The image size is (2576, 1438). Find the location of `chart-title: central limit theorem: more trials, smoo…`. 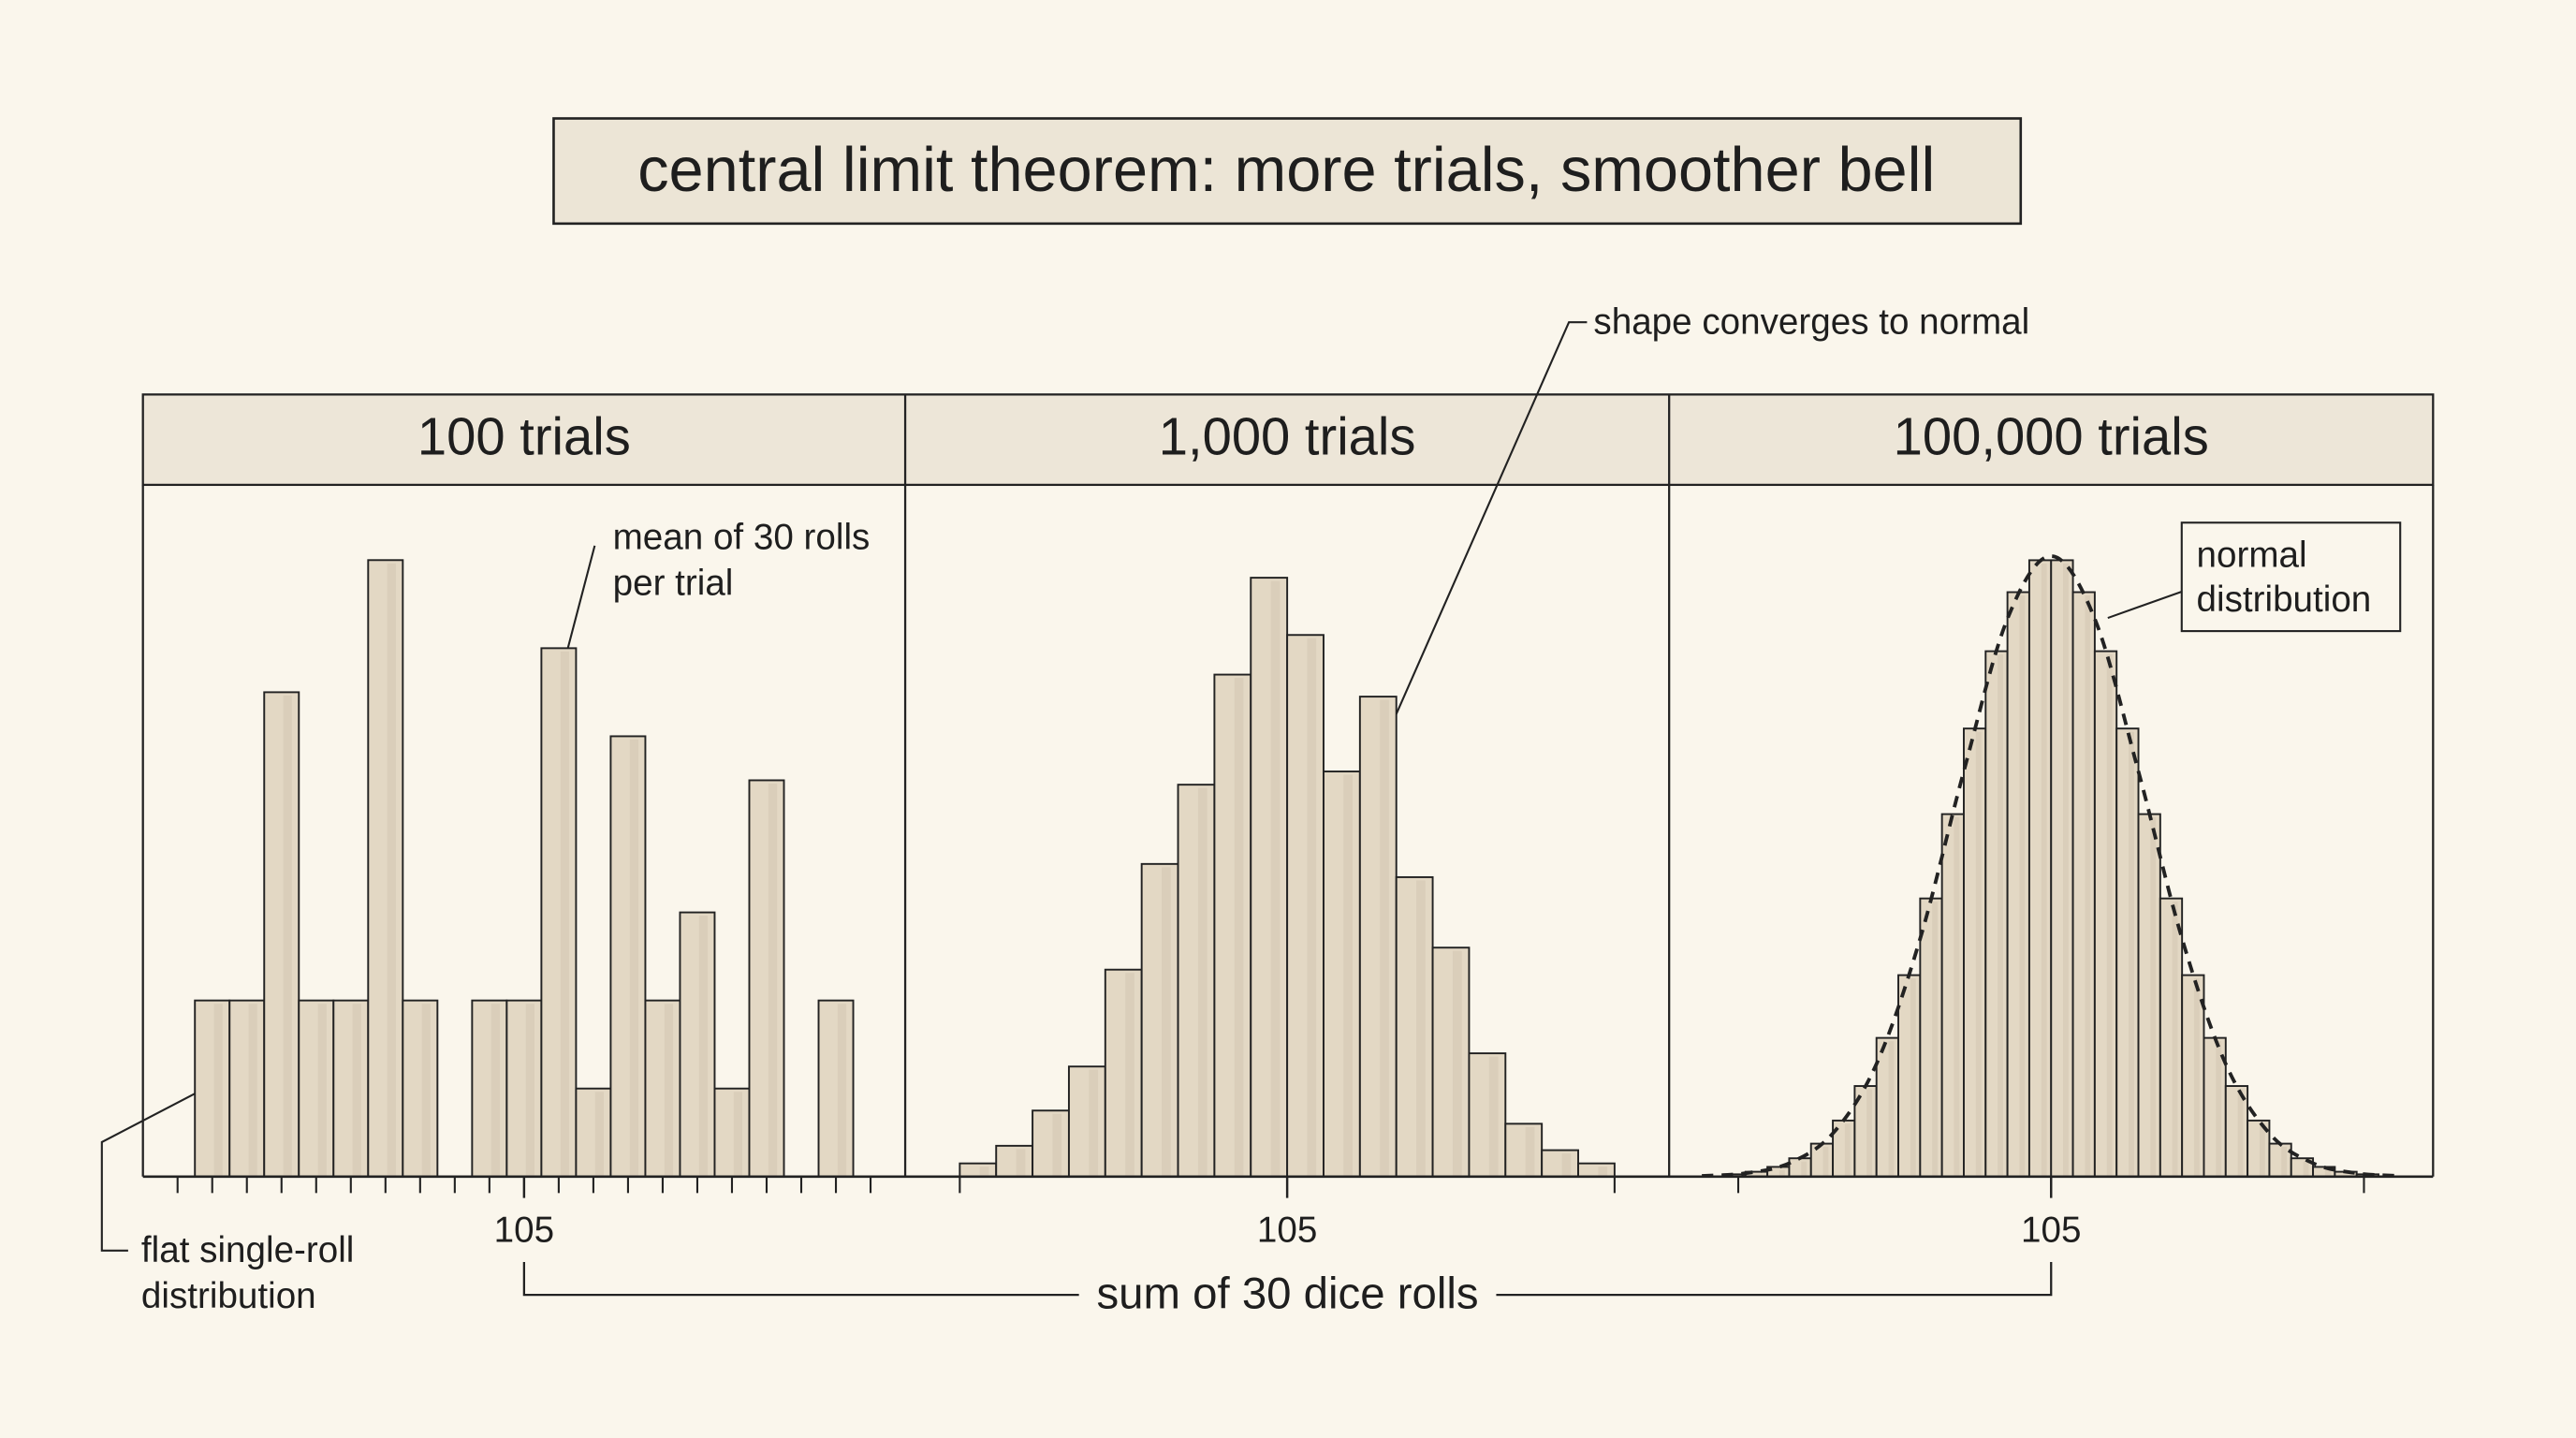

chart-title: central limit theorem: more trials, smoo… is located at coordinates (1286, 170).